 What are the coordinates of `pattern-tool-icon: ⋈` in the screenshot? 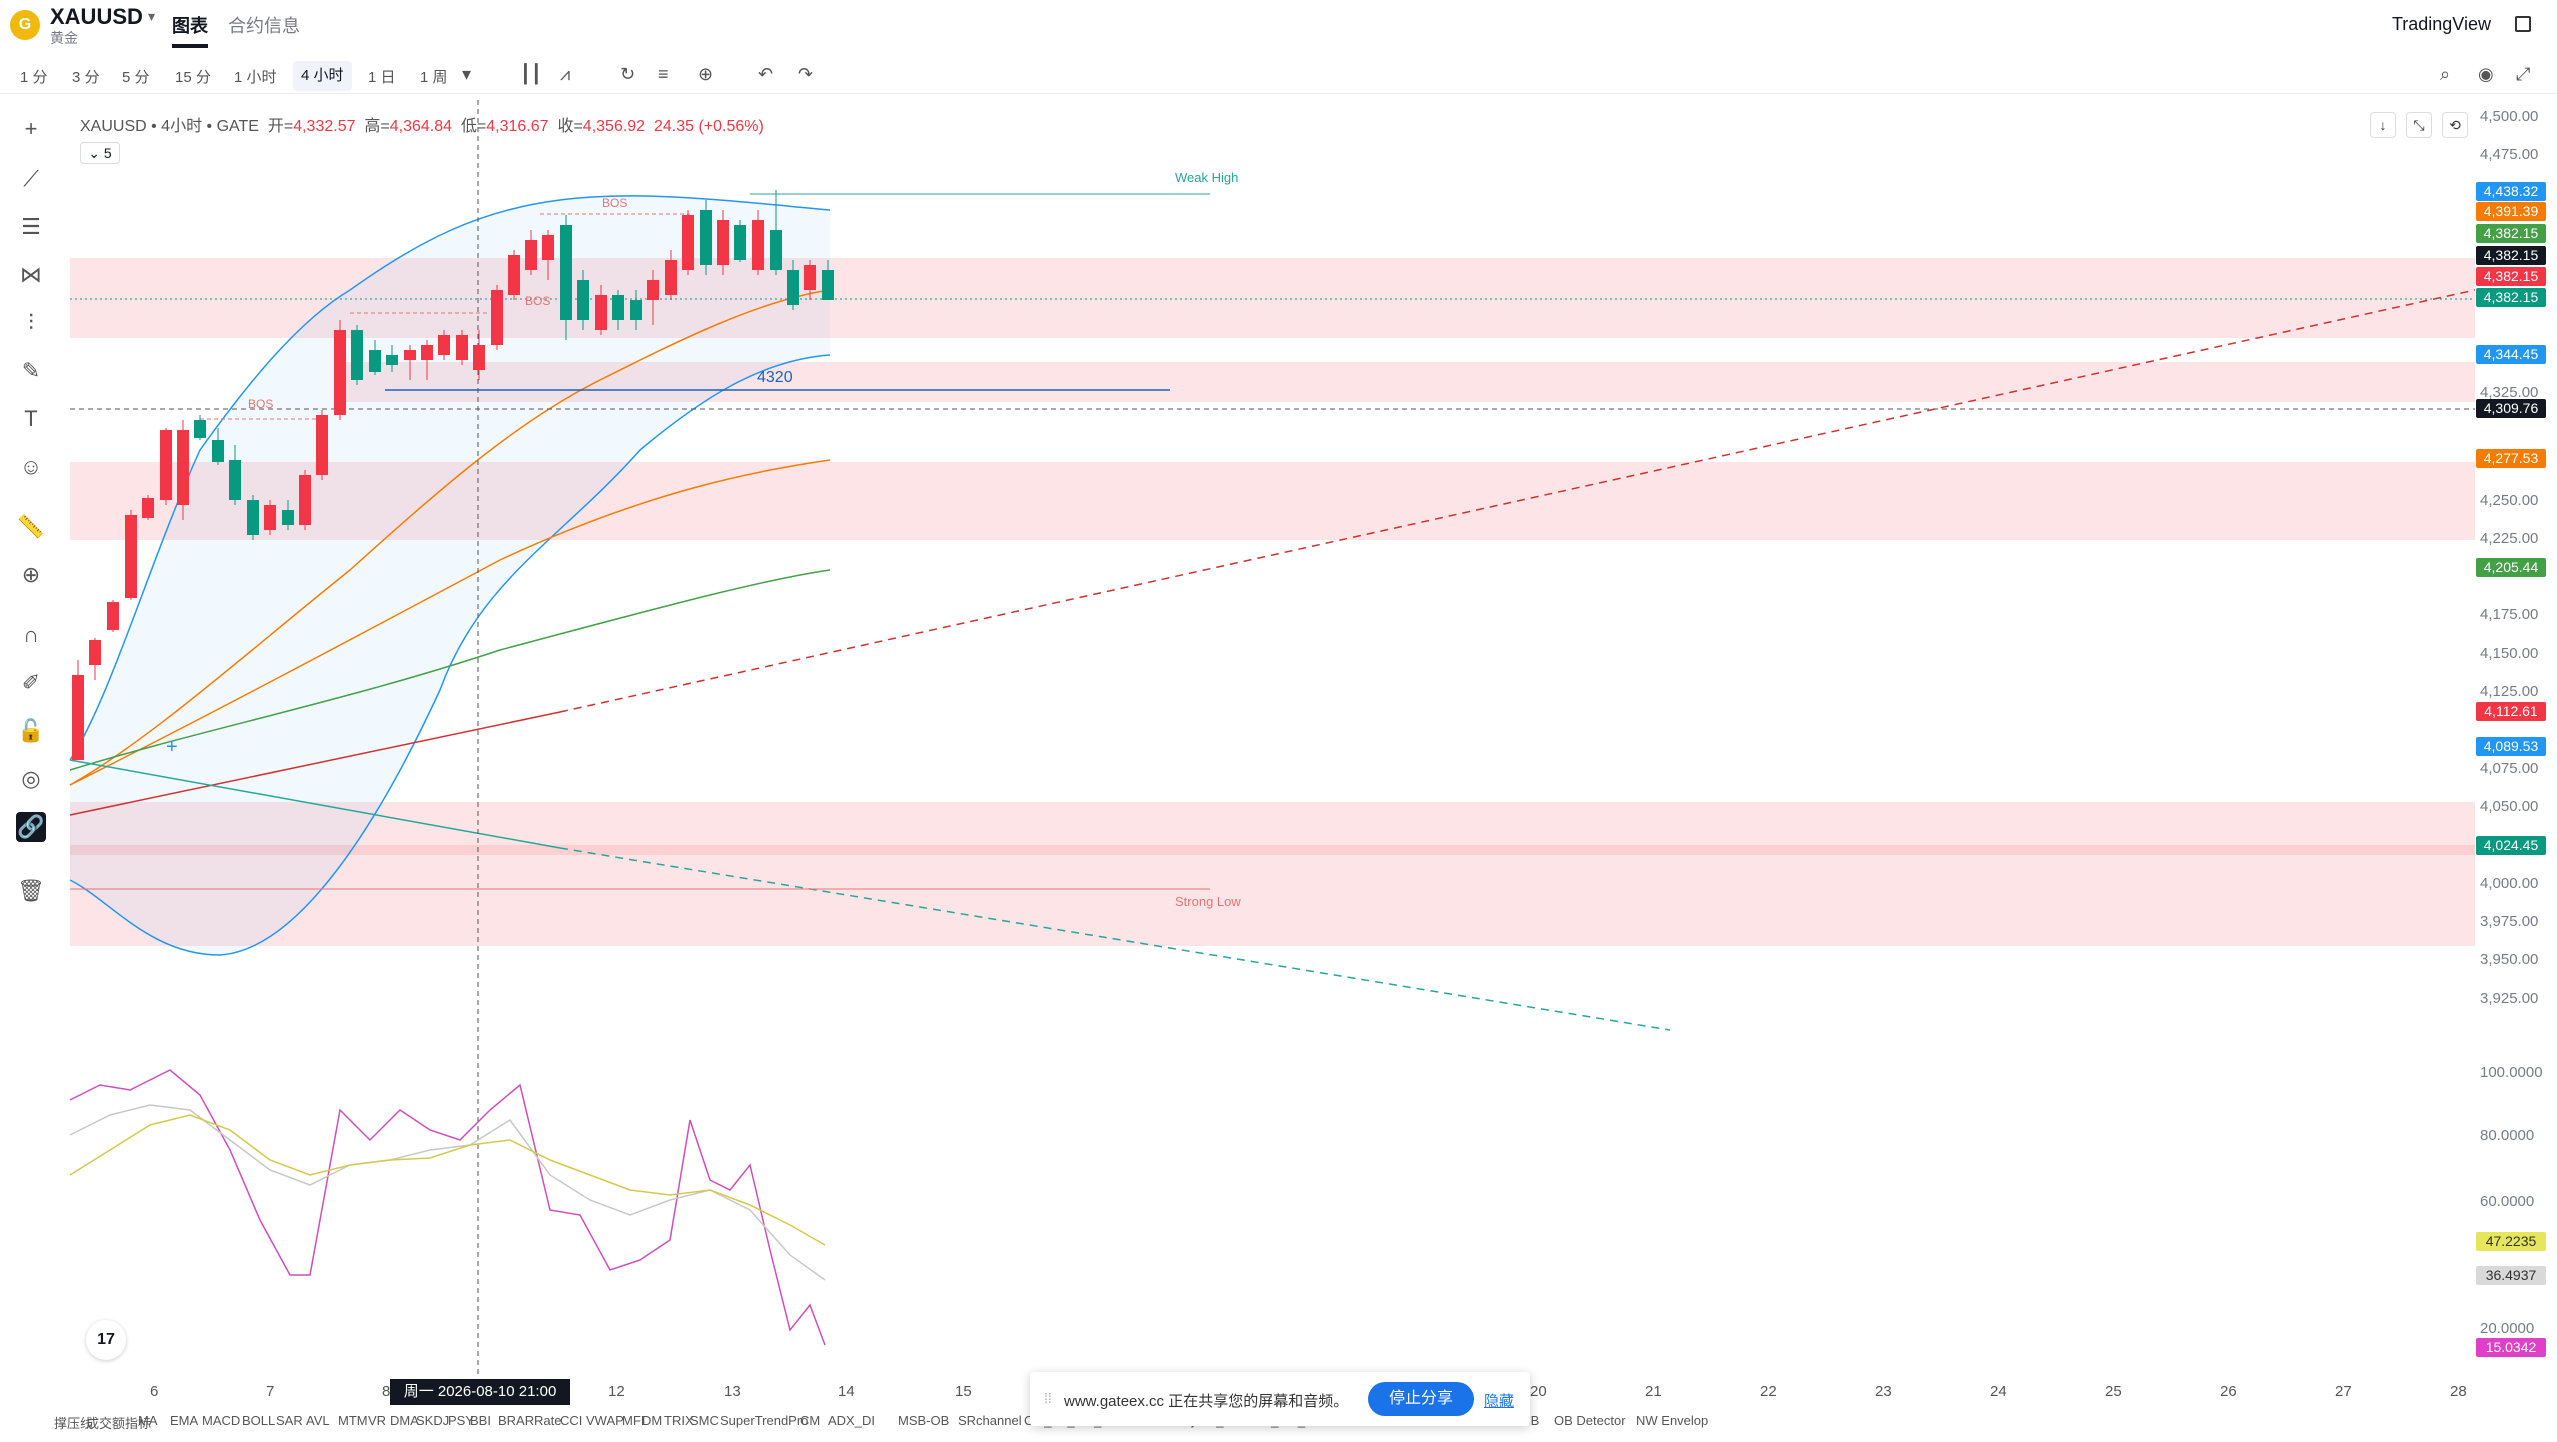 It's located at (31, 274).